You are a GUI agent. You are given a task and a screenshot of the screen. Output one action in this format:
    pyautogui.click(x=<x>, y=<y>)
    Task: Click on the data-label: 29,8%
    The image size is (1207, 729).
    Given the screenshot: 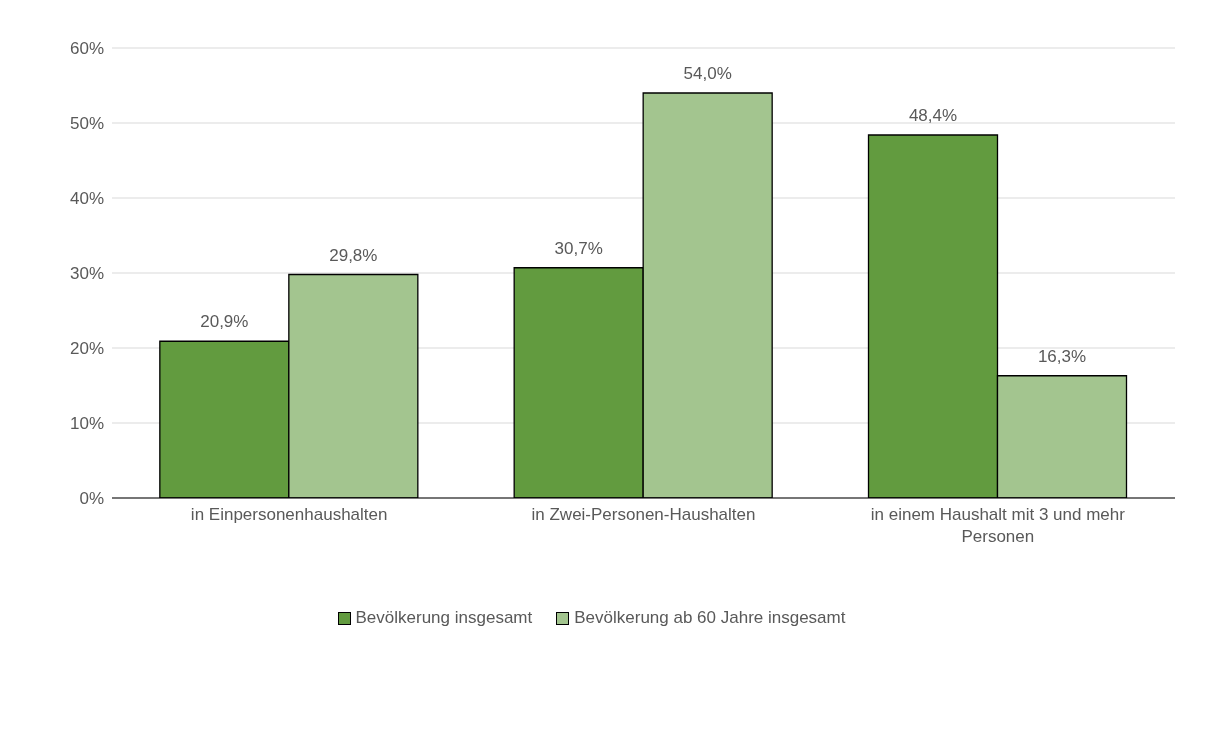 What is the action you would take?
    pyautogui.click(x=353, y=255)
    